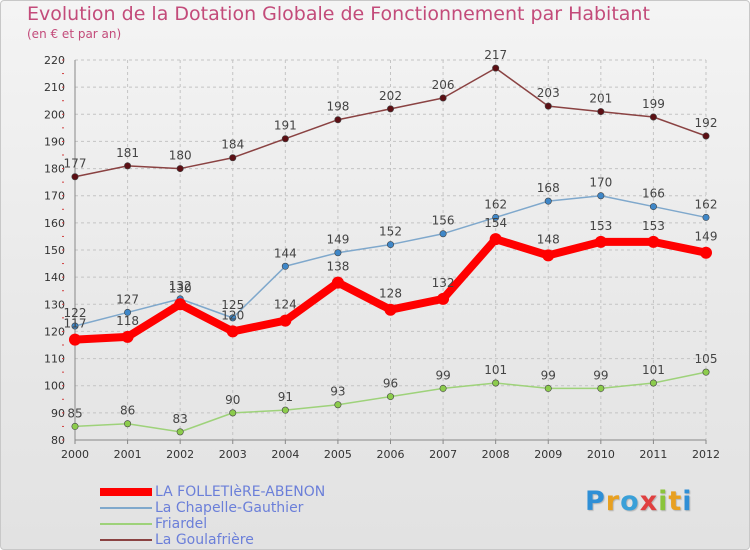  I want to click on x-tick-label: 2005, so click(338, 454).